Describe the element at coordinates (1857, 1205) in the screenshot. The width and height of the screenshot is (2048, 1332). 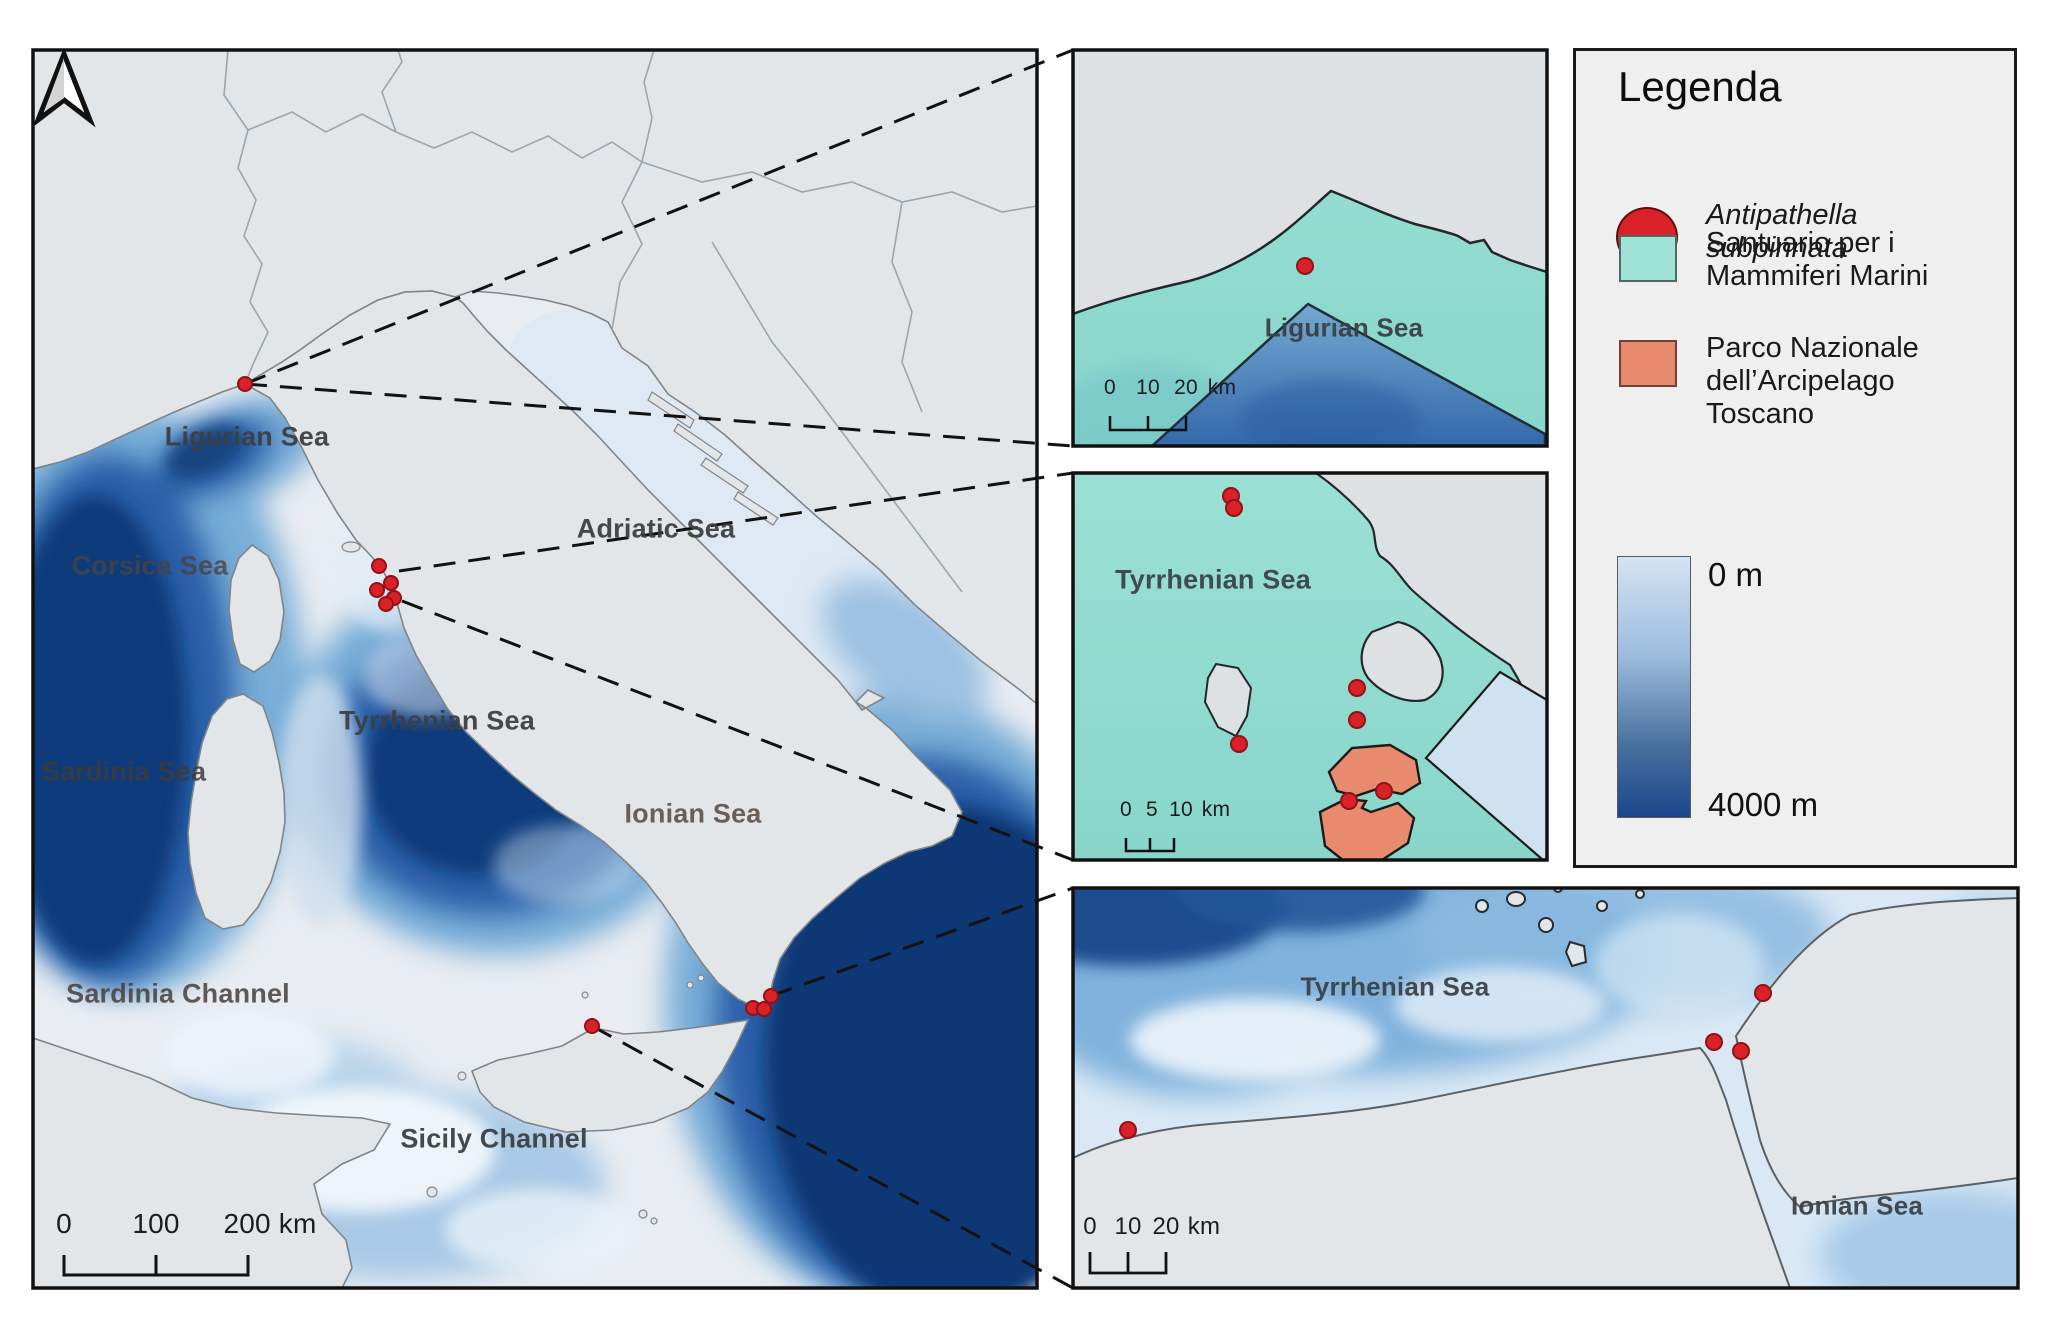
I see `sea-label-ionian-messina: Ionian Sea` at that location.